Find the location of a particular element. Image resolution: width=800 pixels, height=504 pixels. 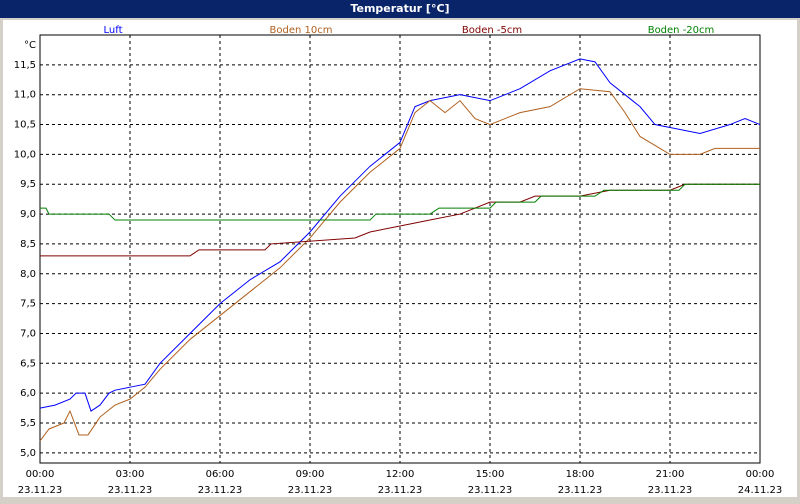

legend-entry: Boden -20cm is located at coordinates (681, 30).